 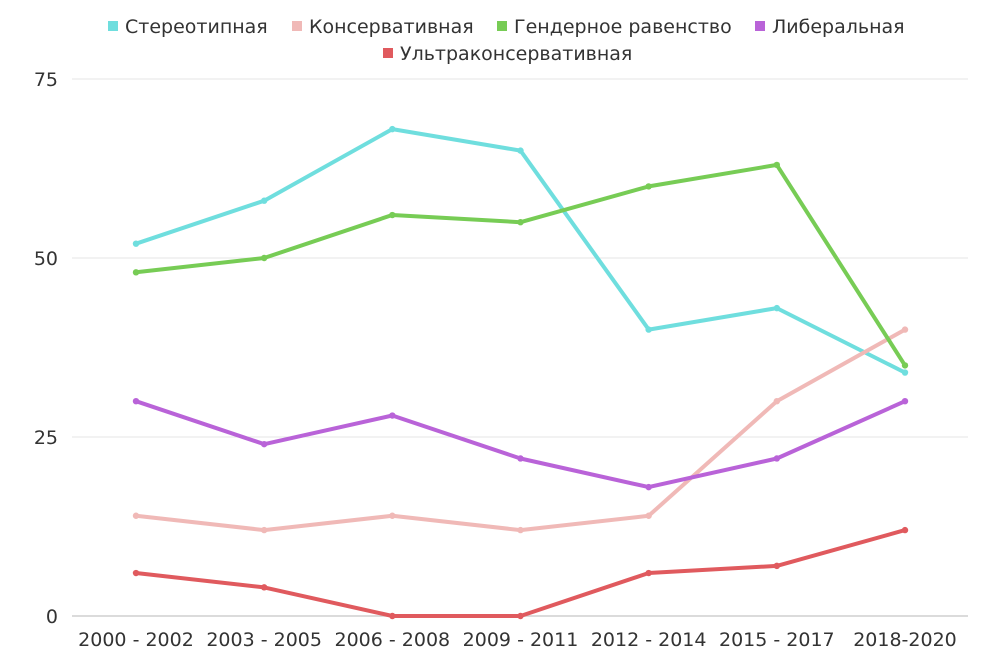 I want to click on legend-label: Либеральная, so click(x=838, y=27).